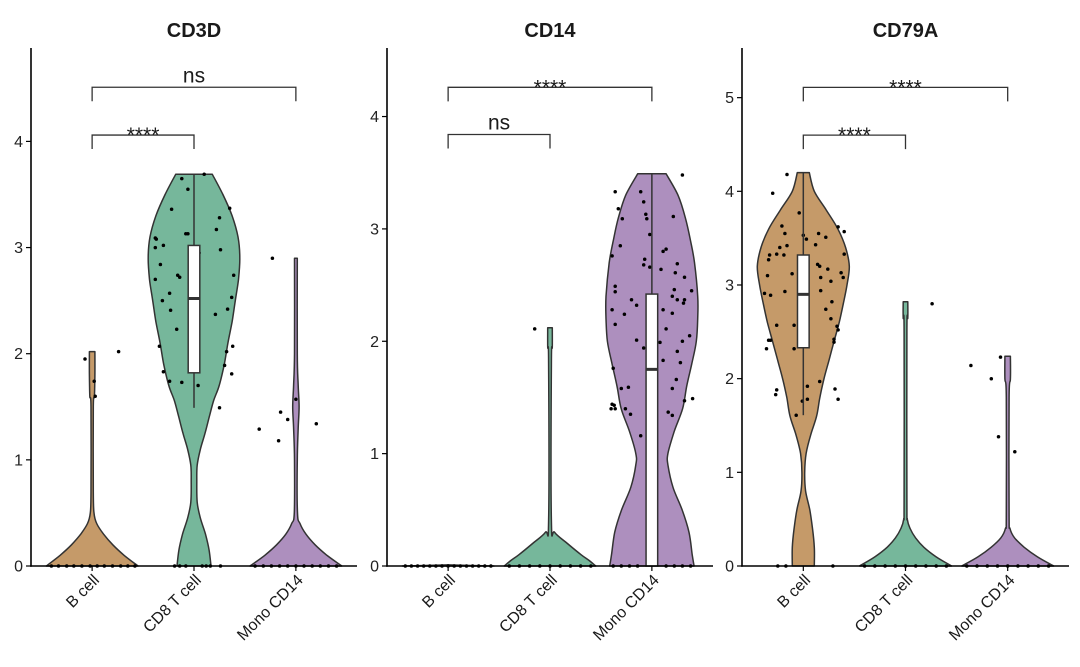  Describe the element at coordinates (803, 301) in the screenshot. I see `box-iqr` at that location.